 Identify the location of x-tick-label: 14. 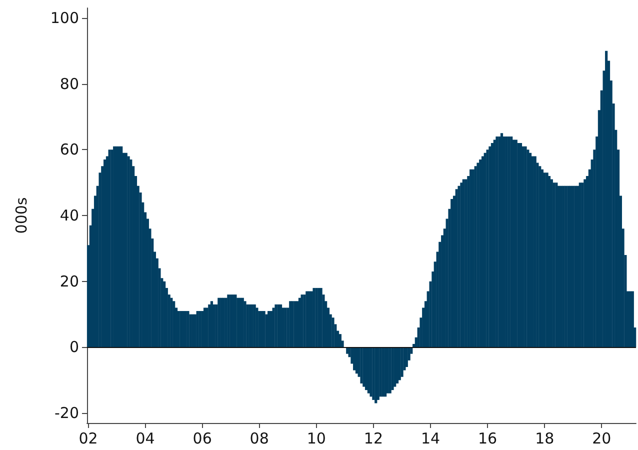
(430, 439).